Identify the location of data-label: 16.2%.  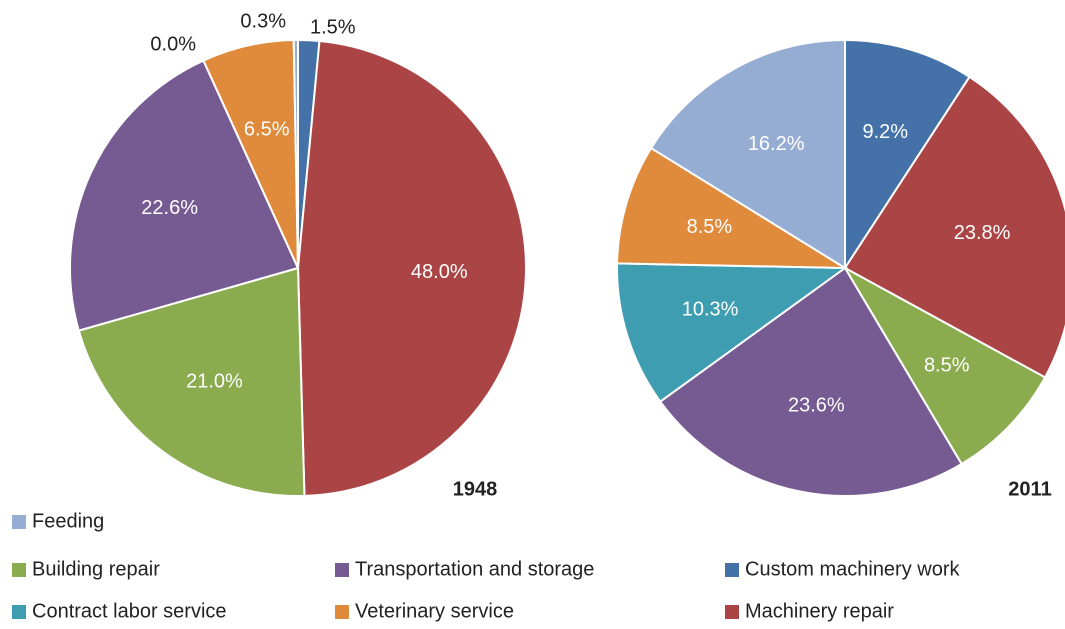
(776, 144).